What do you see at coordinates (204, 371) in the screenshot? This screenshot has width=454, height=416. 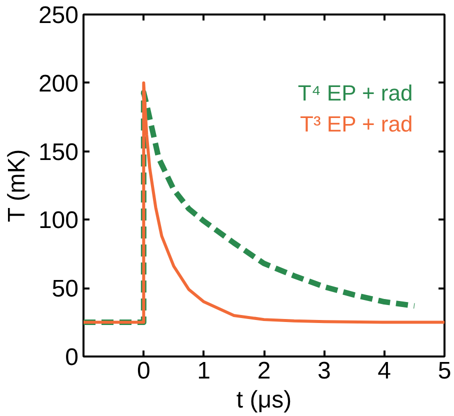 I see `x-tick-label: 1` at bounding box center [204, 371].